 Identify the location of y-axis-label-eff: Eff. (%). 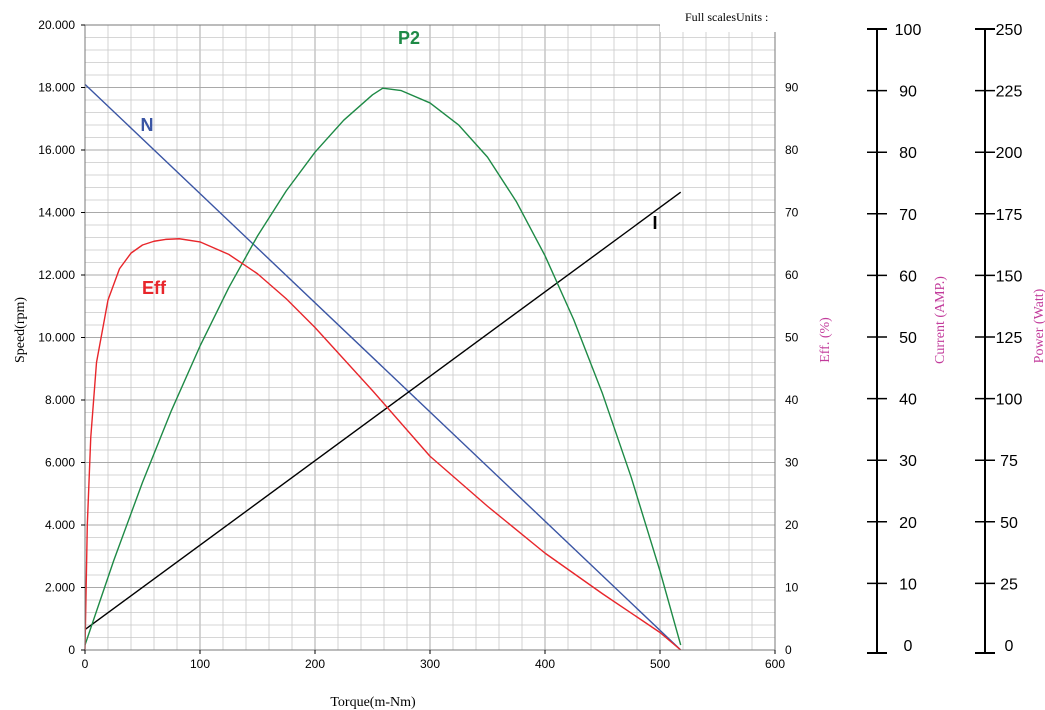
(825, 340).